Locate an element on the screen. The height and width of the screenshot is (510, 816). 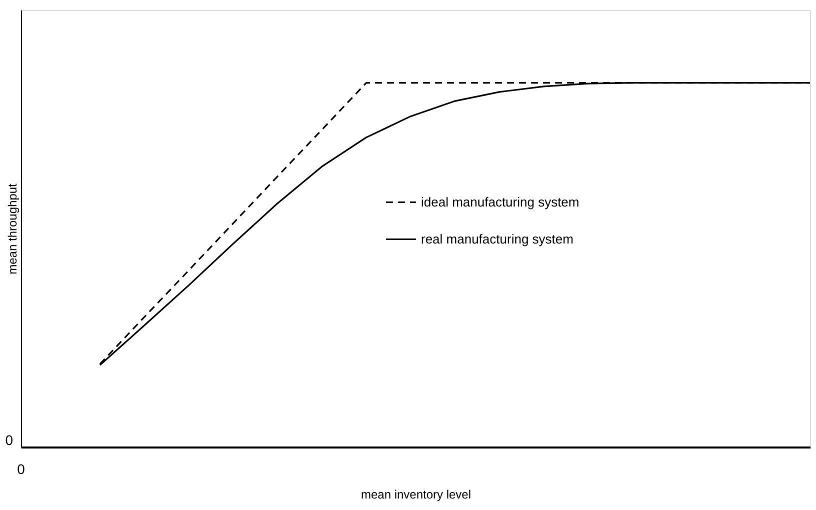
legend-label: real manufacturing system is located at coordinates (497, 238).